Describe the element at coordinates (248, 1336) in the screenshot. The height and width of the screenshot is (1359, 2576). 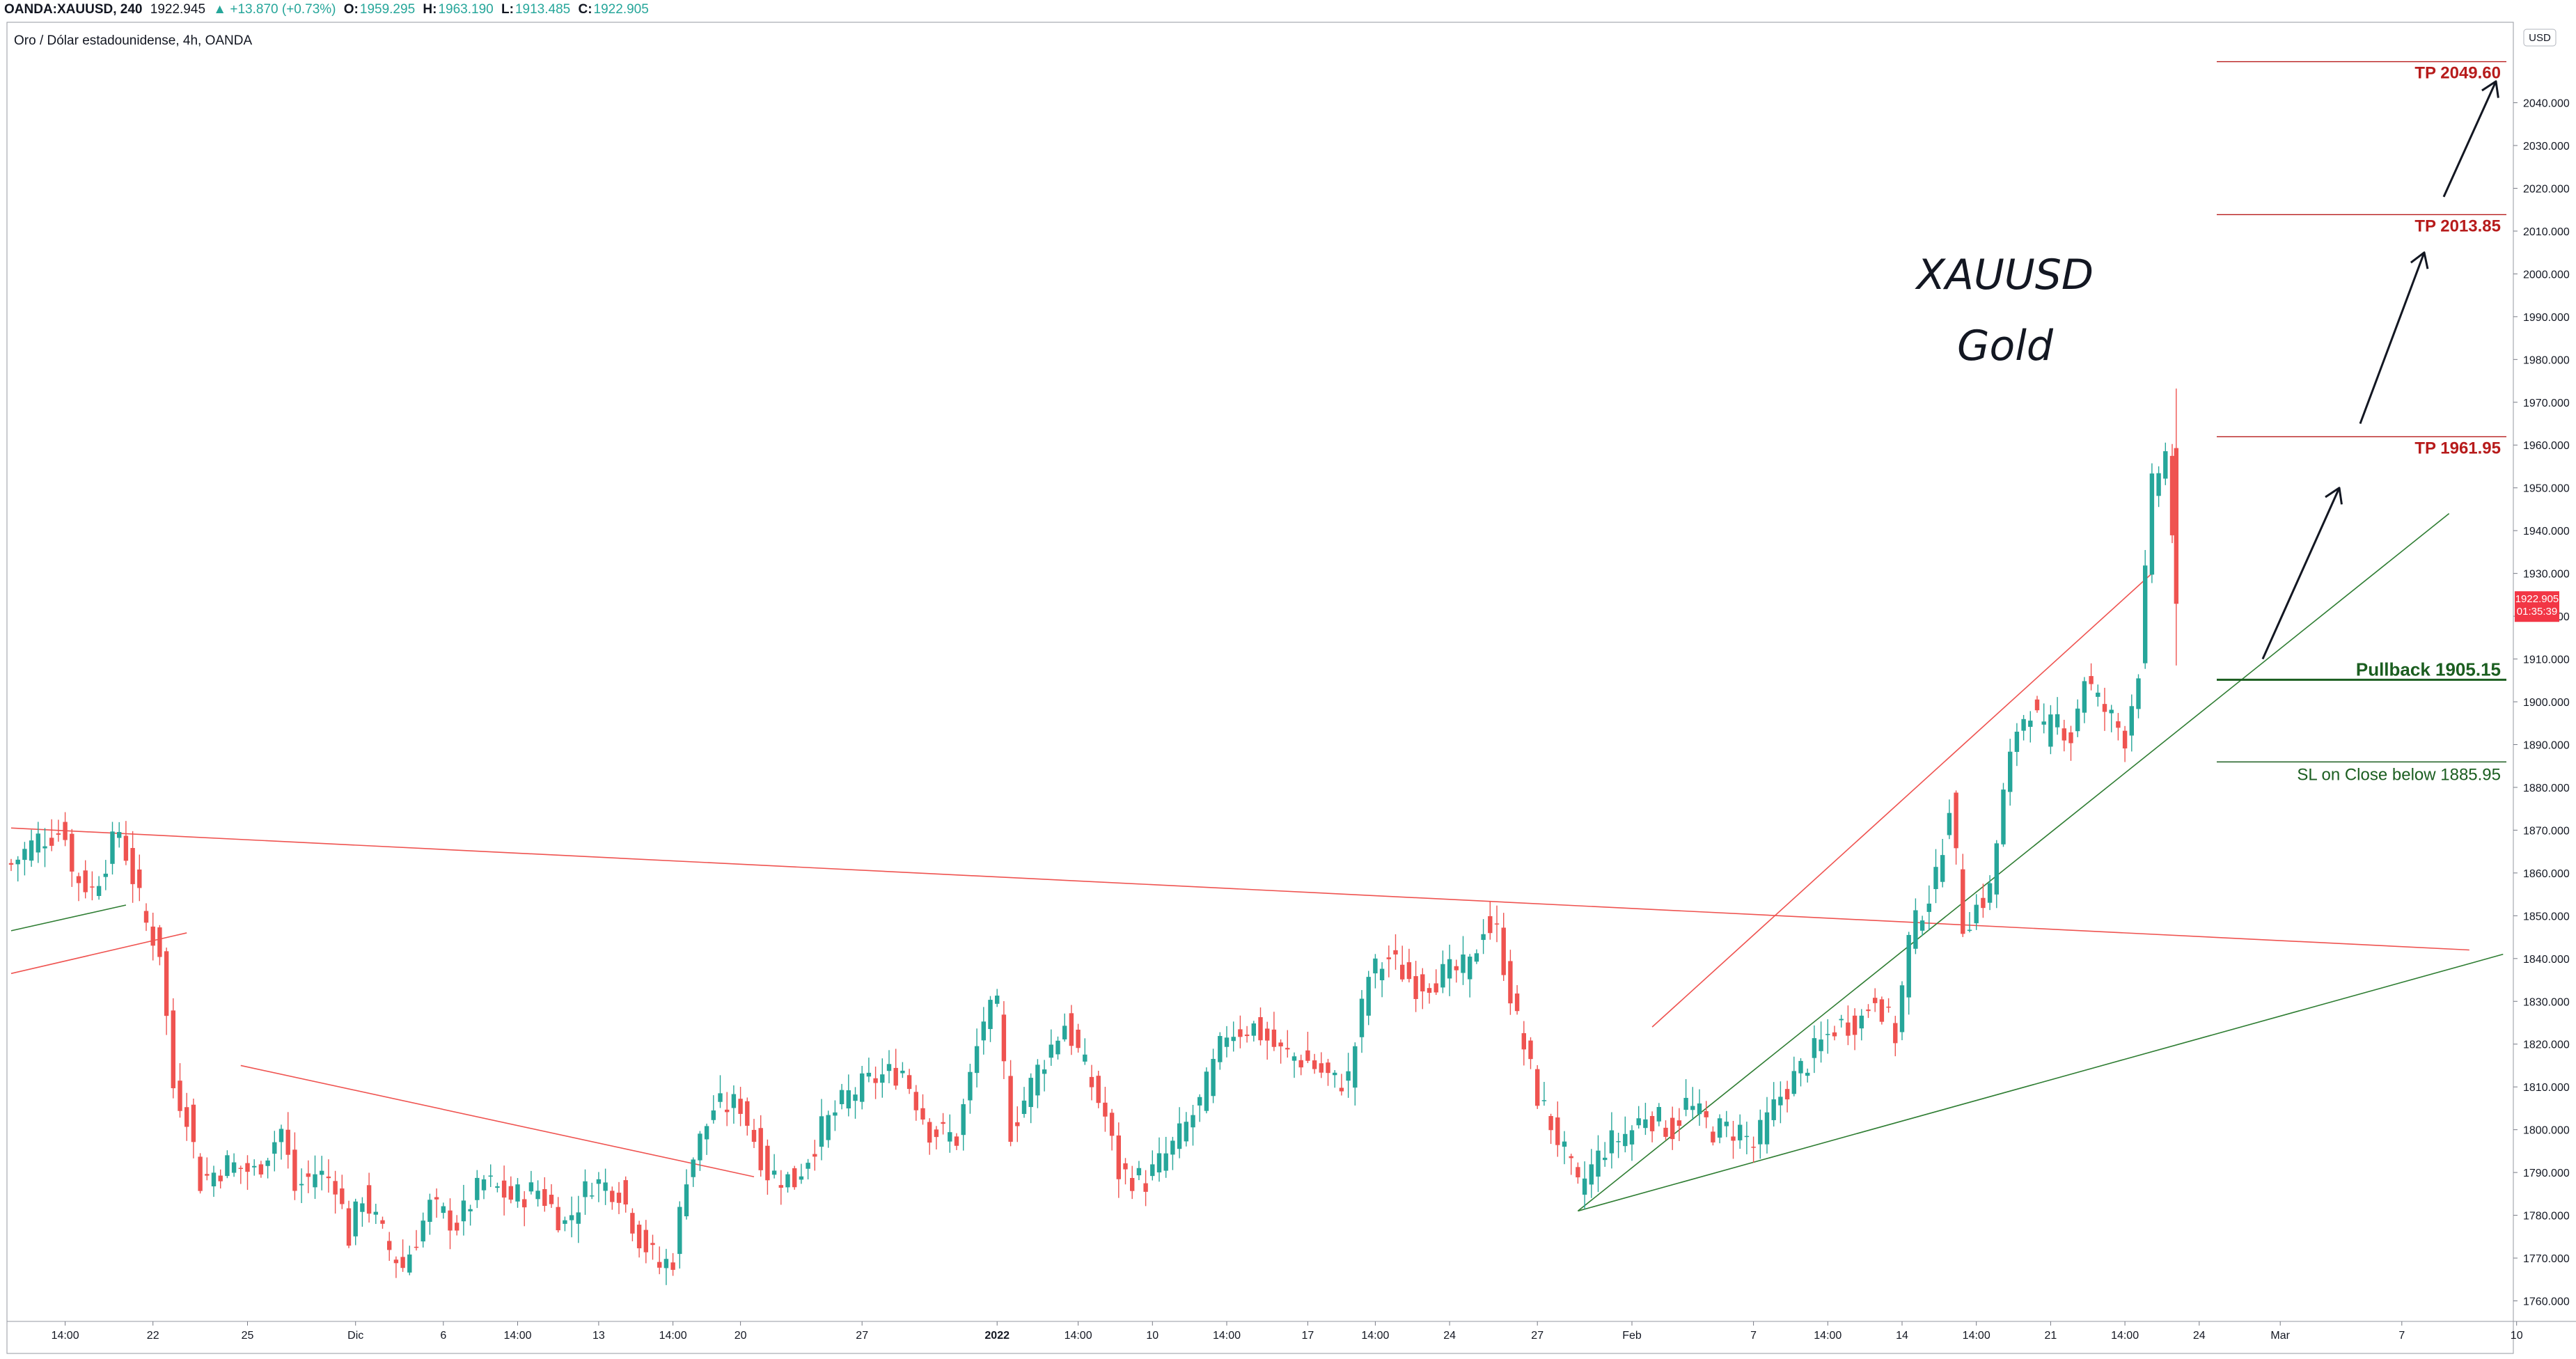
I see `x-tick-label: 25` at that location.